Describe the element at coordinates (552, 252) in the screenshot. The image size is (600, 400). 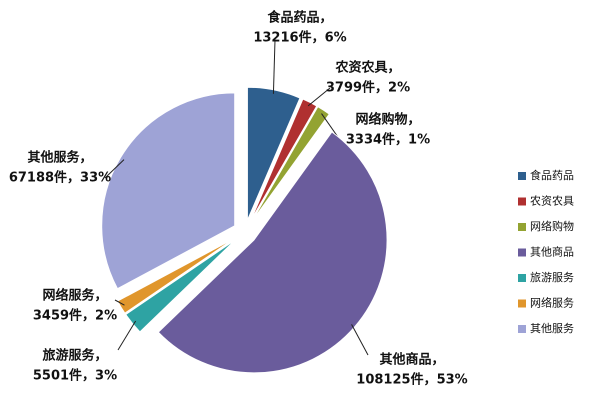
I see `legend-label: 其他商品` at that location.